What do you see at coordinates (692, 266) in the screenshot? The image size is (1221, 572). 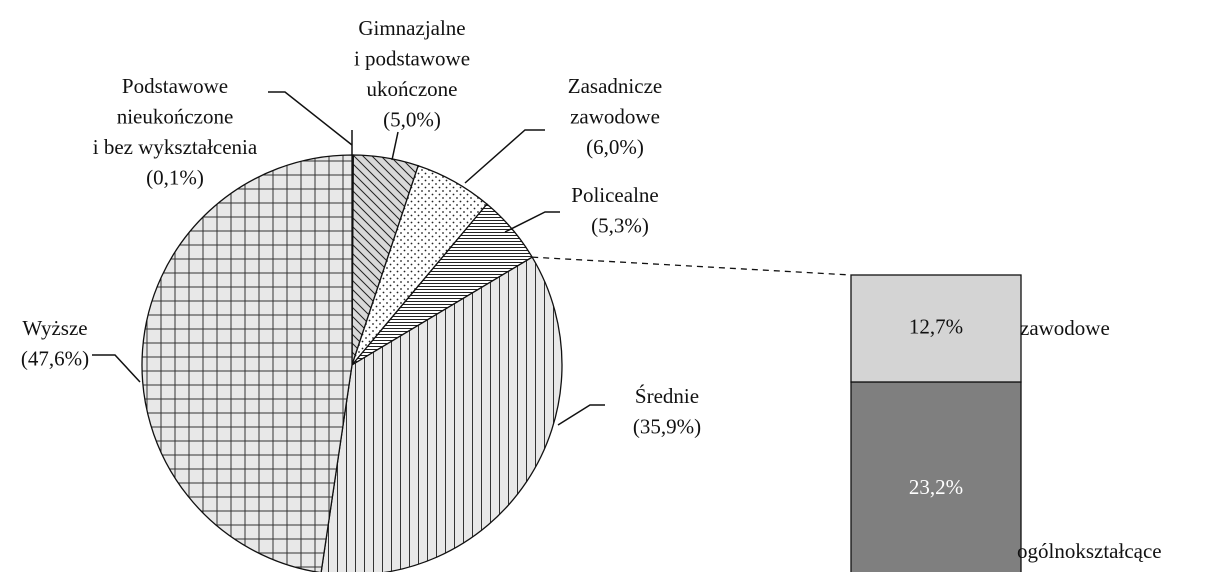 I see `connector-line` at bounding box center [692, 266].